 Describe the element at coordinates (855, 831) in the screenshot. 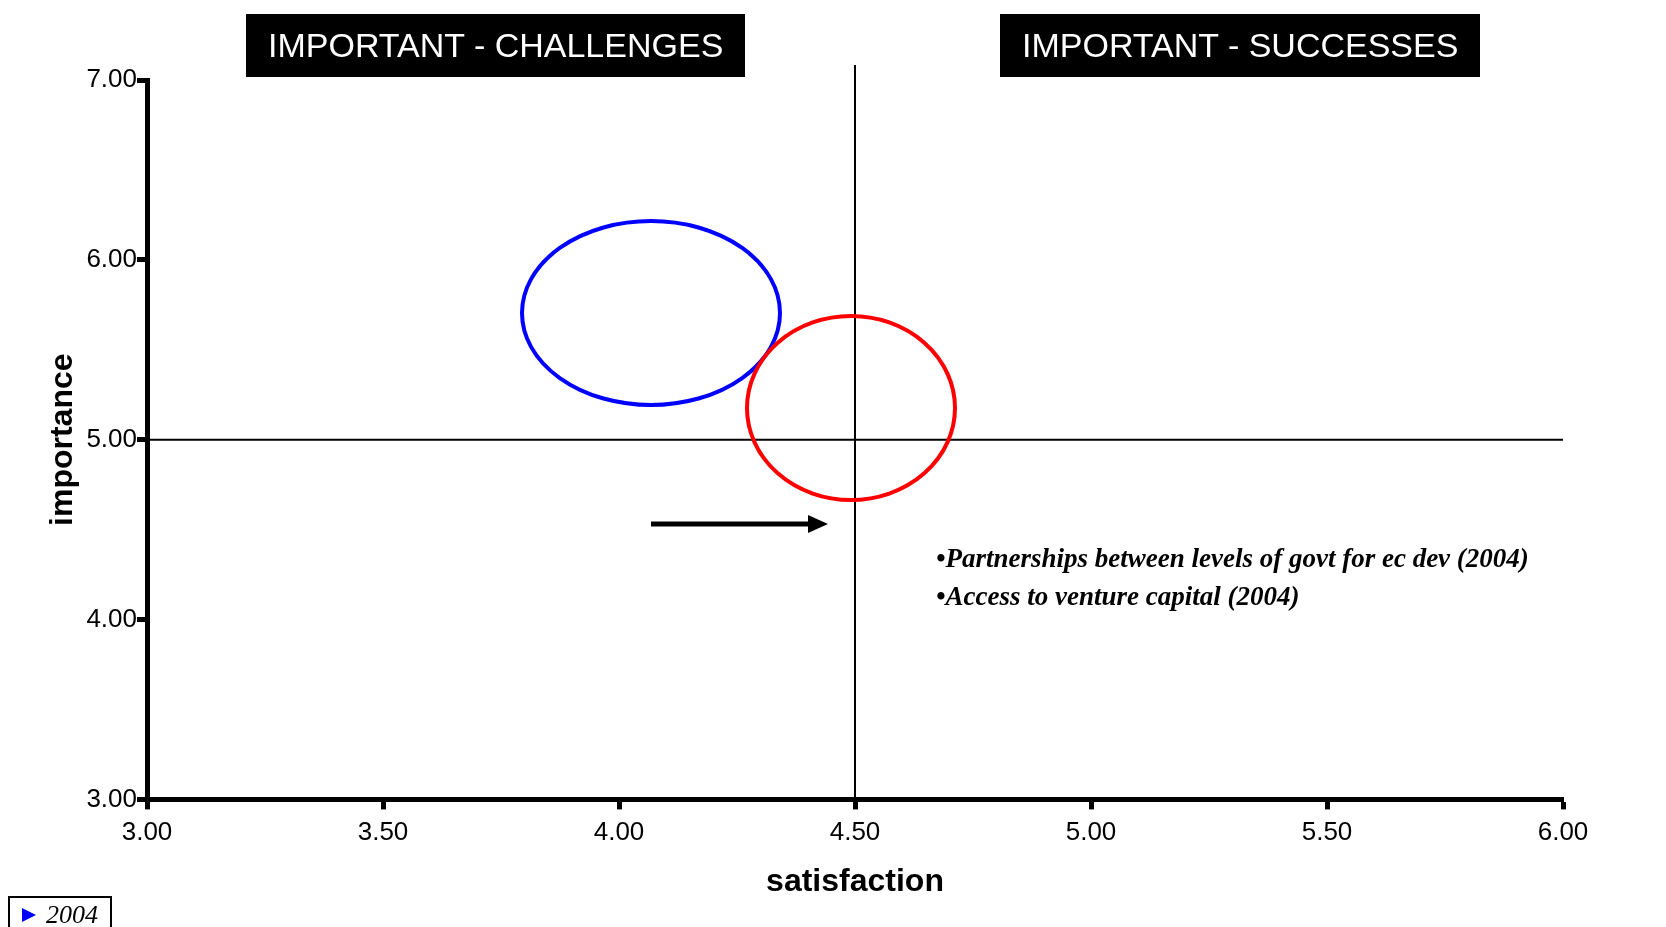

I see `x-tick-label: 4.50` at that location.